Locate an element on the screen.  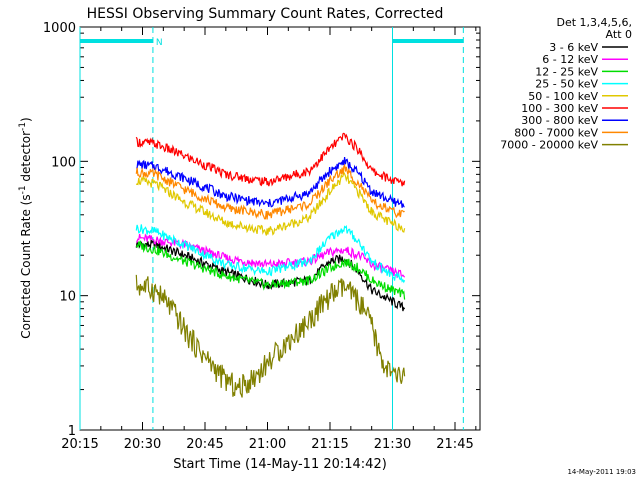
y-axis-label-main: Corrected Count Rate (s is located at coordinates (26, 266).